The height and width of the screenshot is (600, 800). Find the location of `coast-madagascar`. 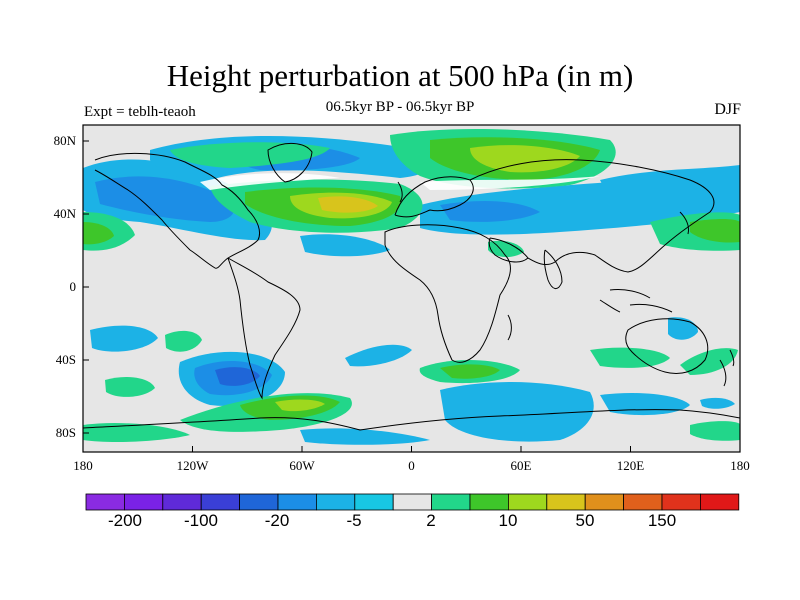

coast-madagascar is located at coordinates (509, 327).